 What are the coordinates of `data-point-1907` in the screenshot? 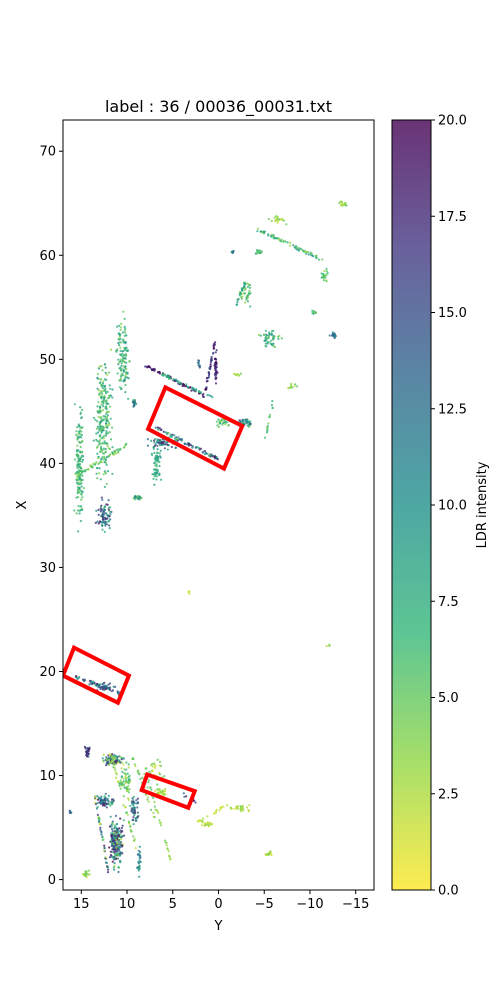 It's located at (153, 369).